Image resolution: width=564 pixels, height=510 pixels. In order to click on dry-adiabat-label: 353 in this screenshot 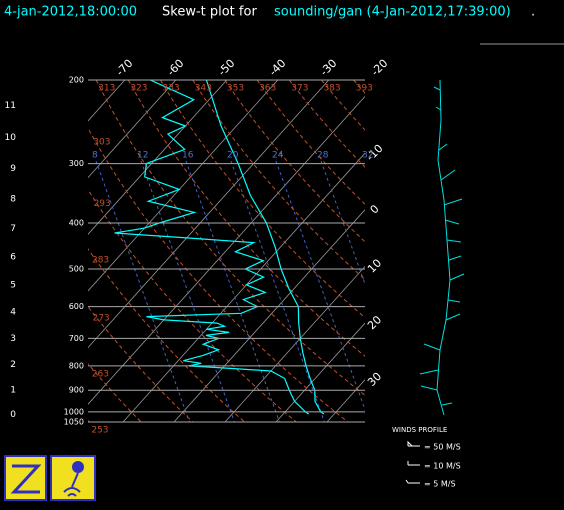, I will do `click(235, 89)`.